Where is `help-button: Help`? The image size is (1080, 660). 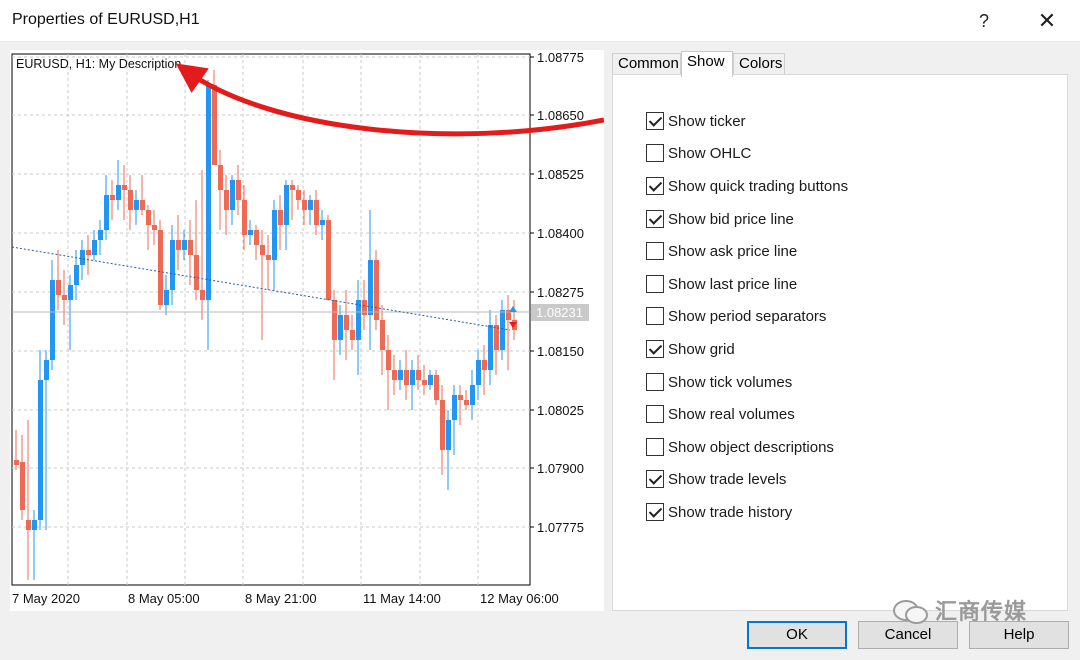 help-button: Help is located at coordinates (1019, 635).